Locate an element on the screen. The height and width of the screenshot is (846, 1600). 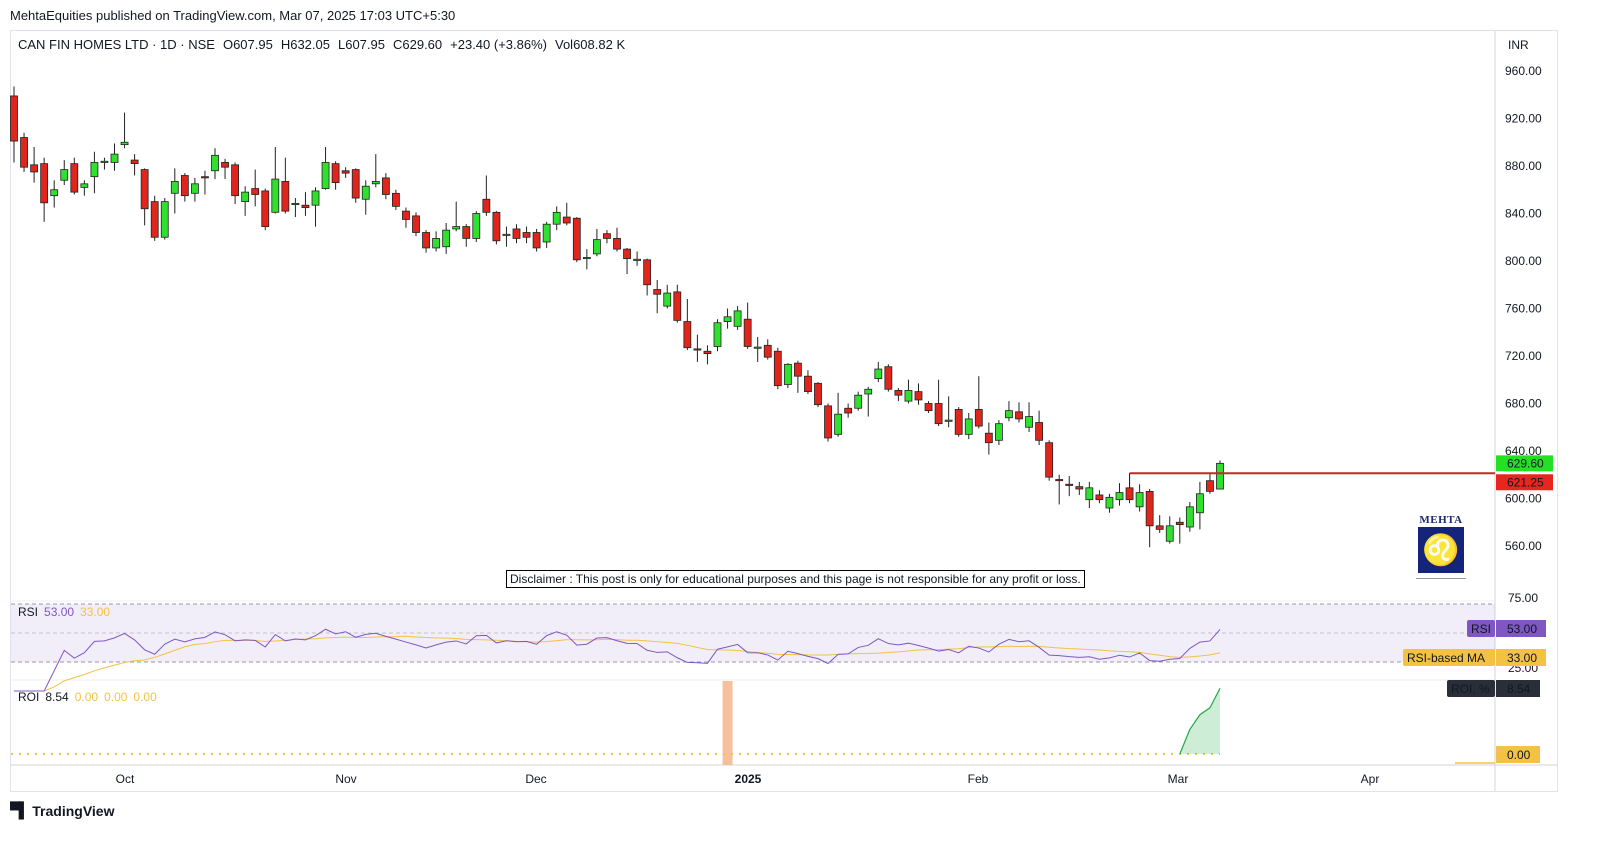
symbol-name: CAN FIN HOMES LTD · 1D · NSE is located at coordinates (116, 44).